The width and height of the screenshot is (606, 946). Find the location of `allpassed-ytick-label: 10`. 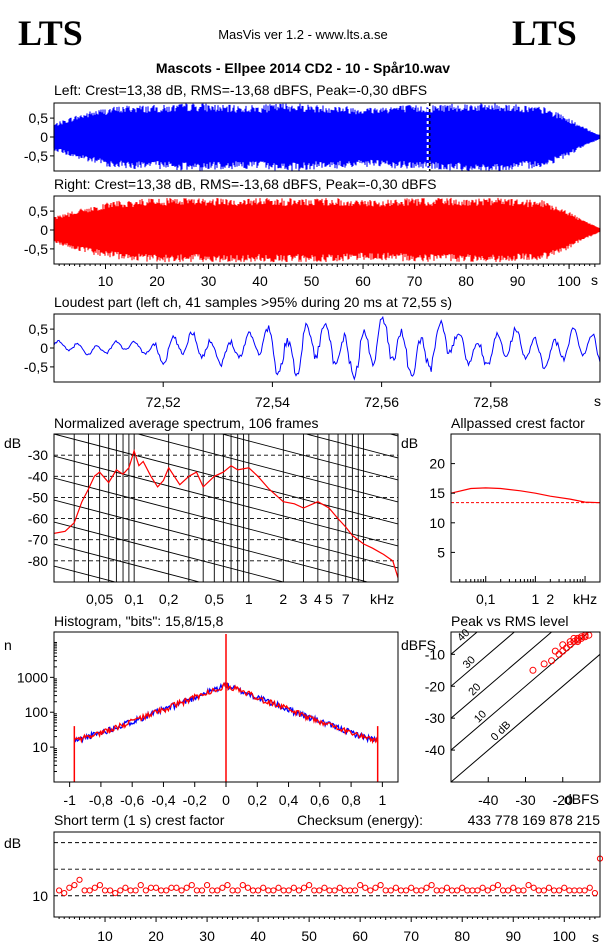

allpassed-ytick-label: 10 is located at coordinates (437, 523).